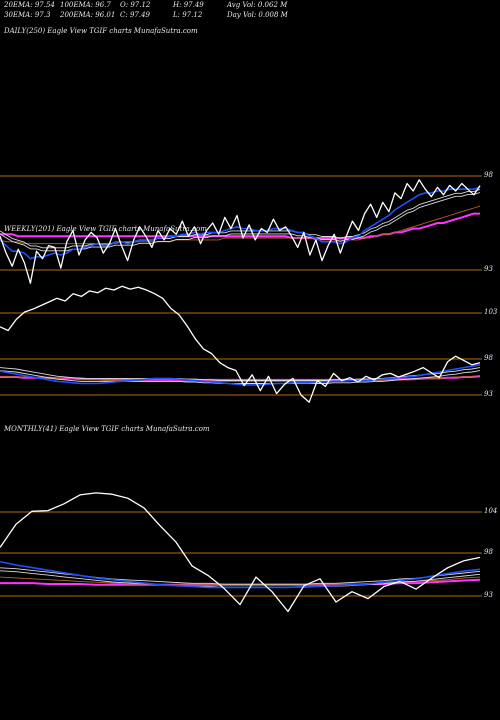  What do you see at coordinates (188, 15) in the screenshot?
I see `low-value: L: 97.12` at bounding box center [188, 15].